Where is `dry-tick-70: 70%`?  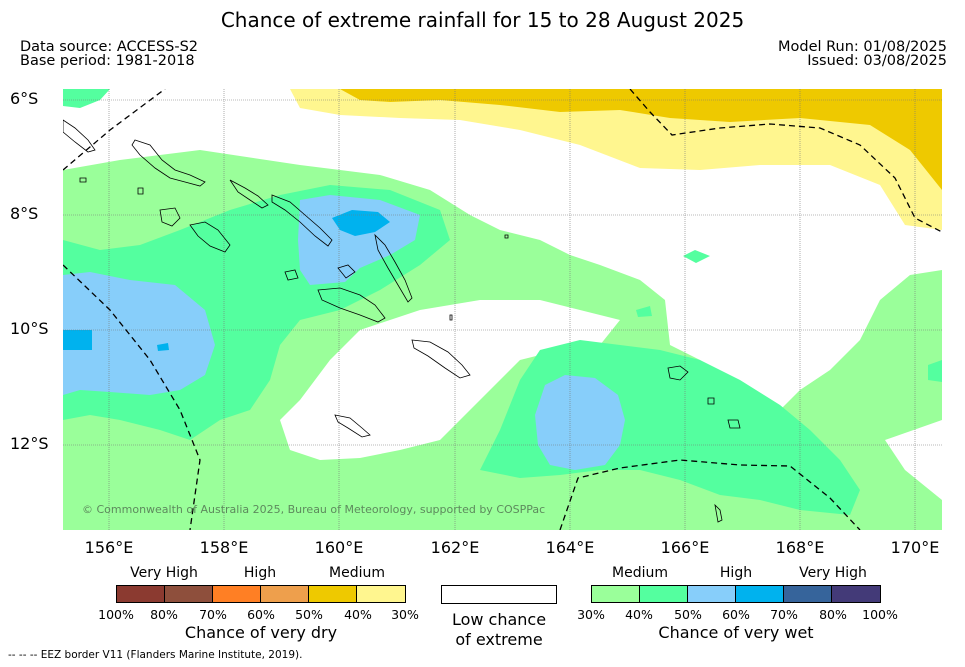 dry-tick-70: 70% is located at coordinates (213, 614).